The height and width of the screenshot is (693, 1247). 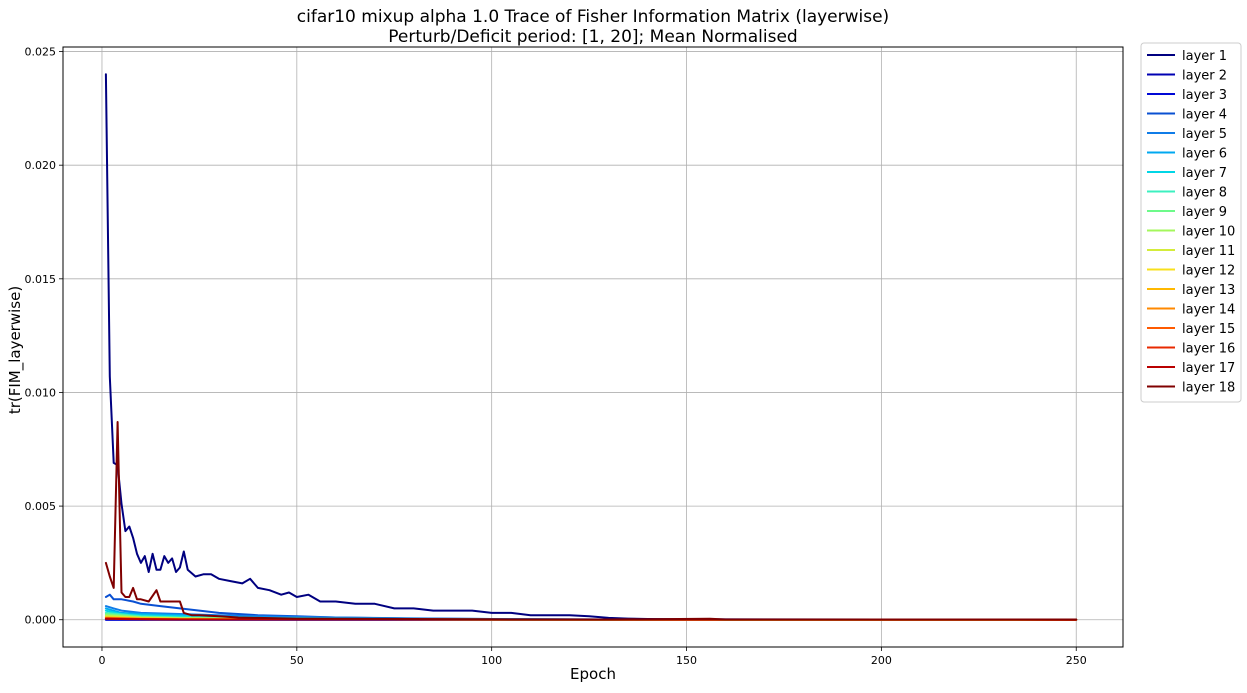 What do you see at coordinates (1208, 290) in the screenshot?
I see `legend-entry-label: layer 13` at bounding box center [1208, 290].